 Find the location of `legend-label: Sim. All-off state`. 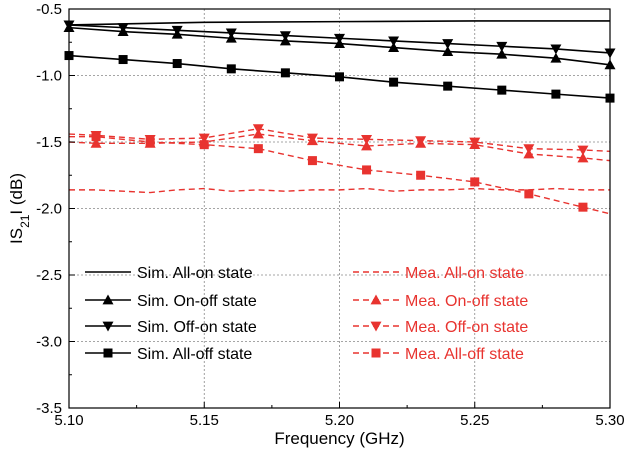

legend-label: Sim. All-off state is located at coordinates (194, 354).